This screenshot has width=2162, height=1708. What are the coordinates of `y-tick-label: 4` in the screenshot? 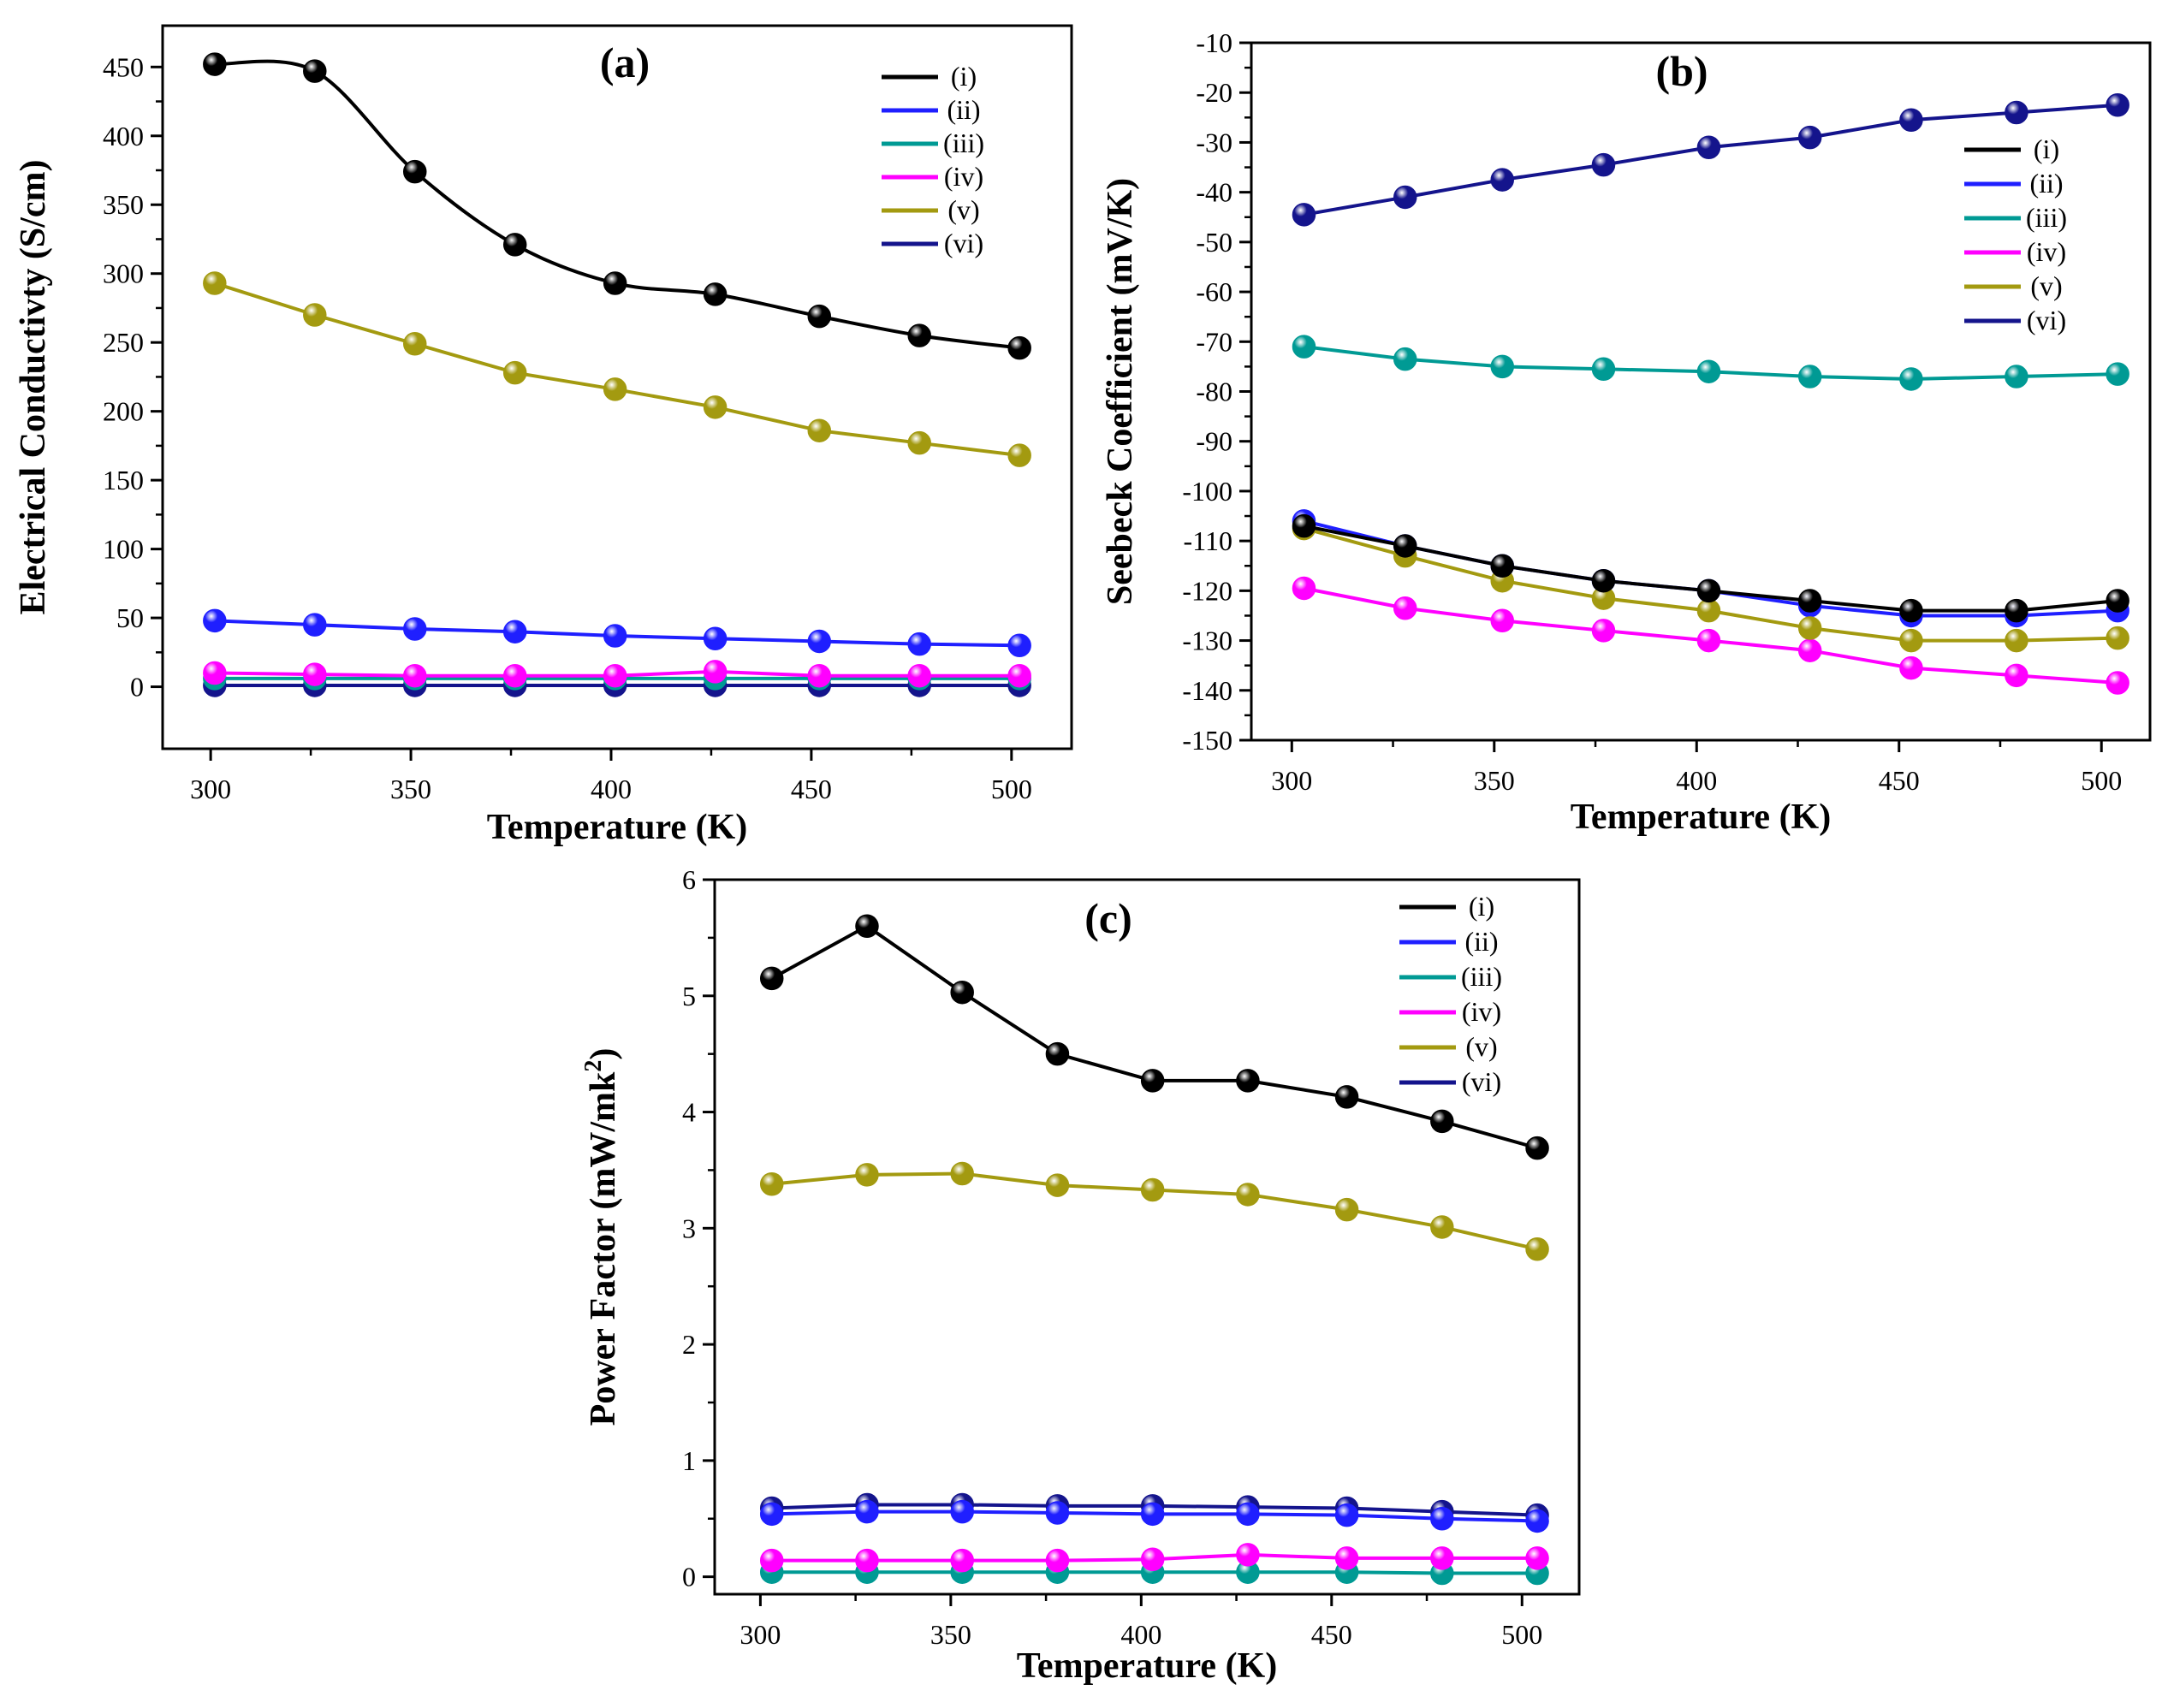 It's located at (689, 1112).